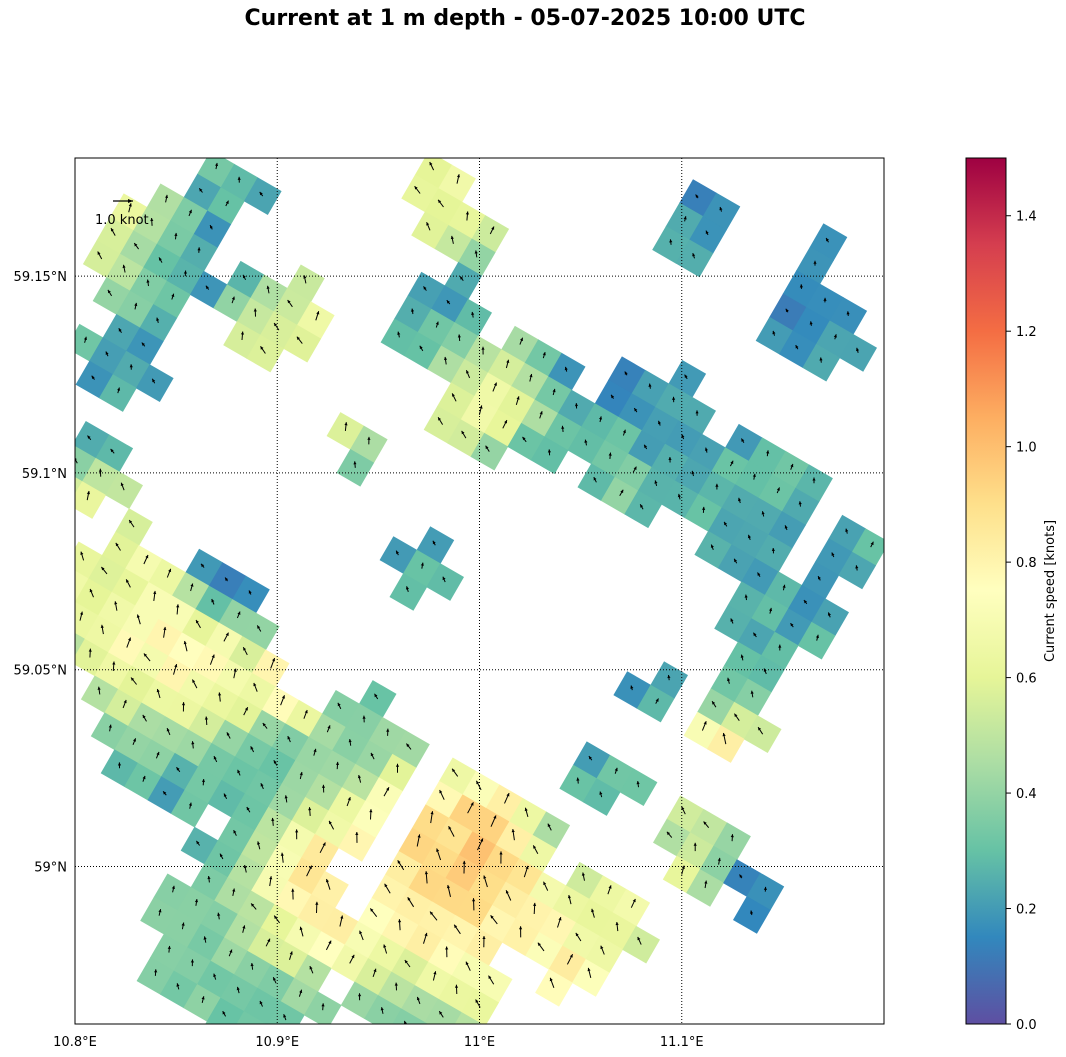 This screenshot has width=1066, height=1057. I want to click on latitude-tick-label: 59.1°N, so click(44, 474).